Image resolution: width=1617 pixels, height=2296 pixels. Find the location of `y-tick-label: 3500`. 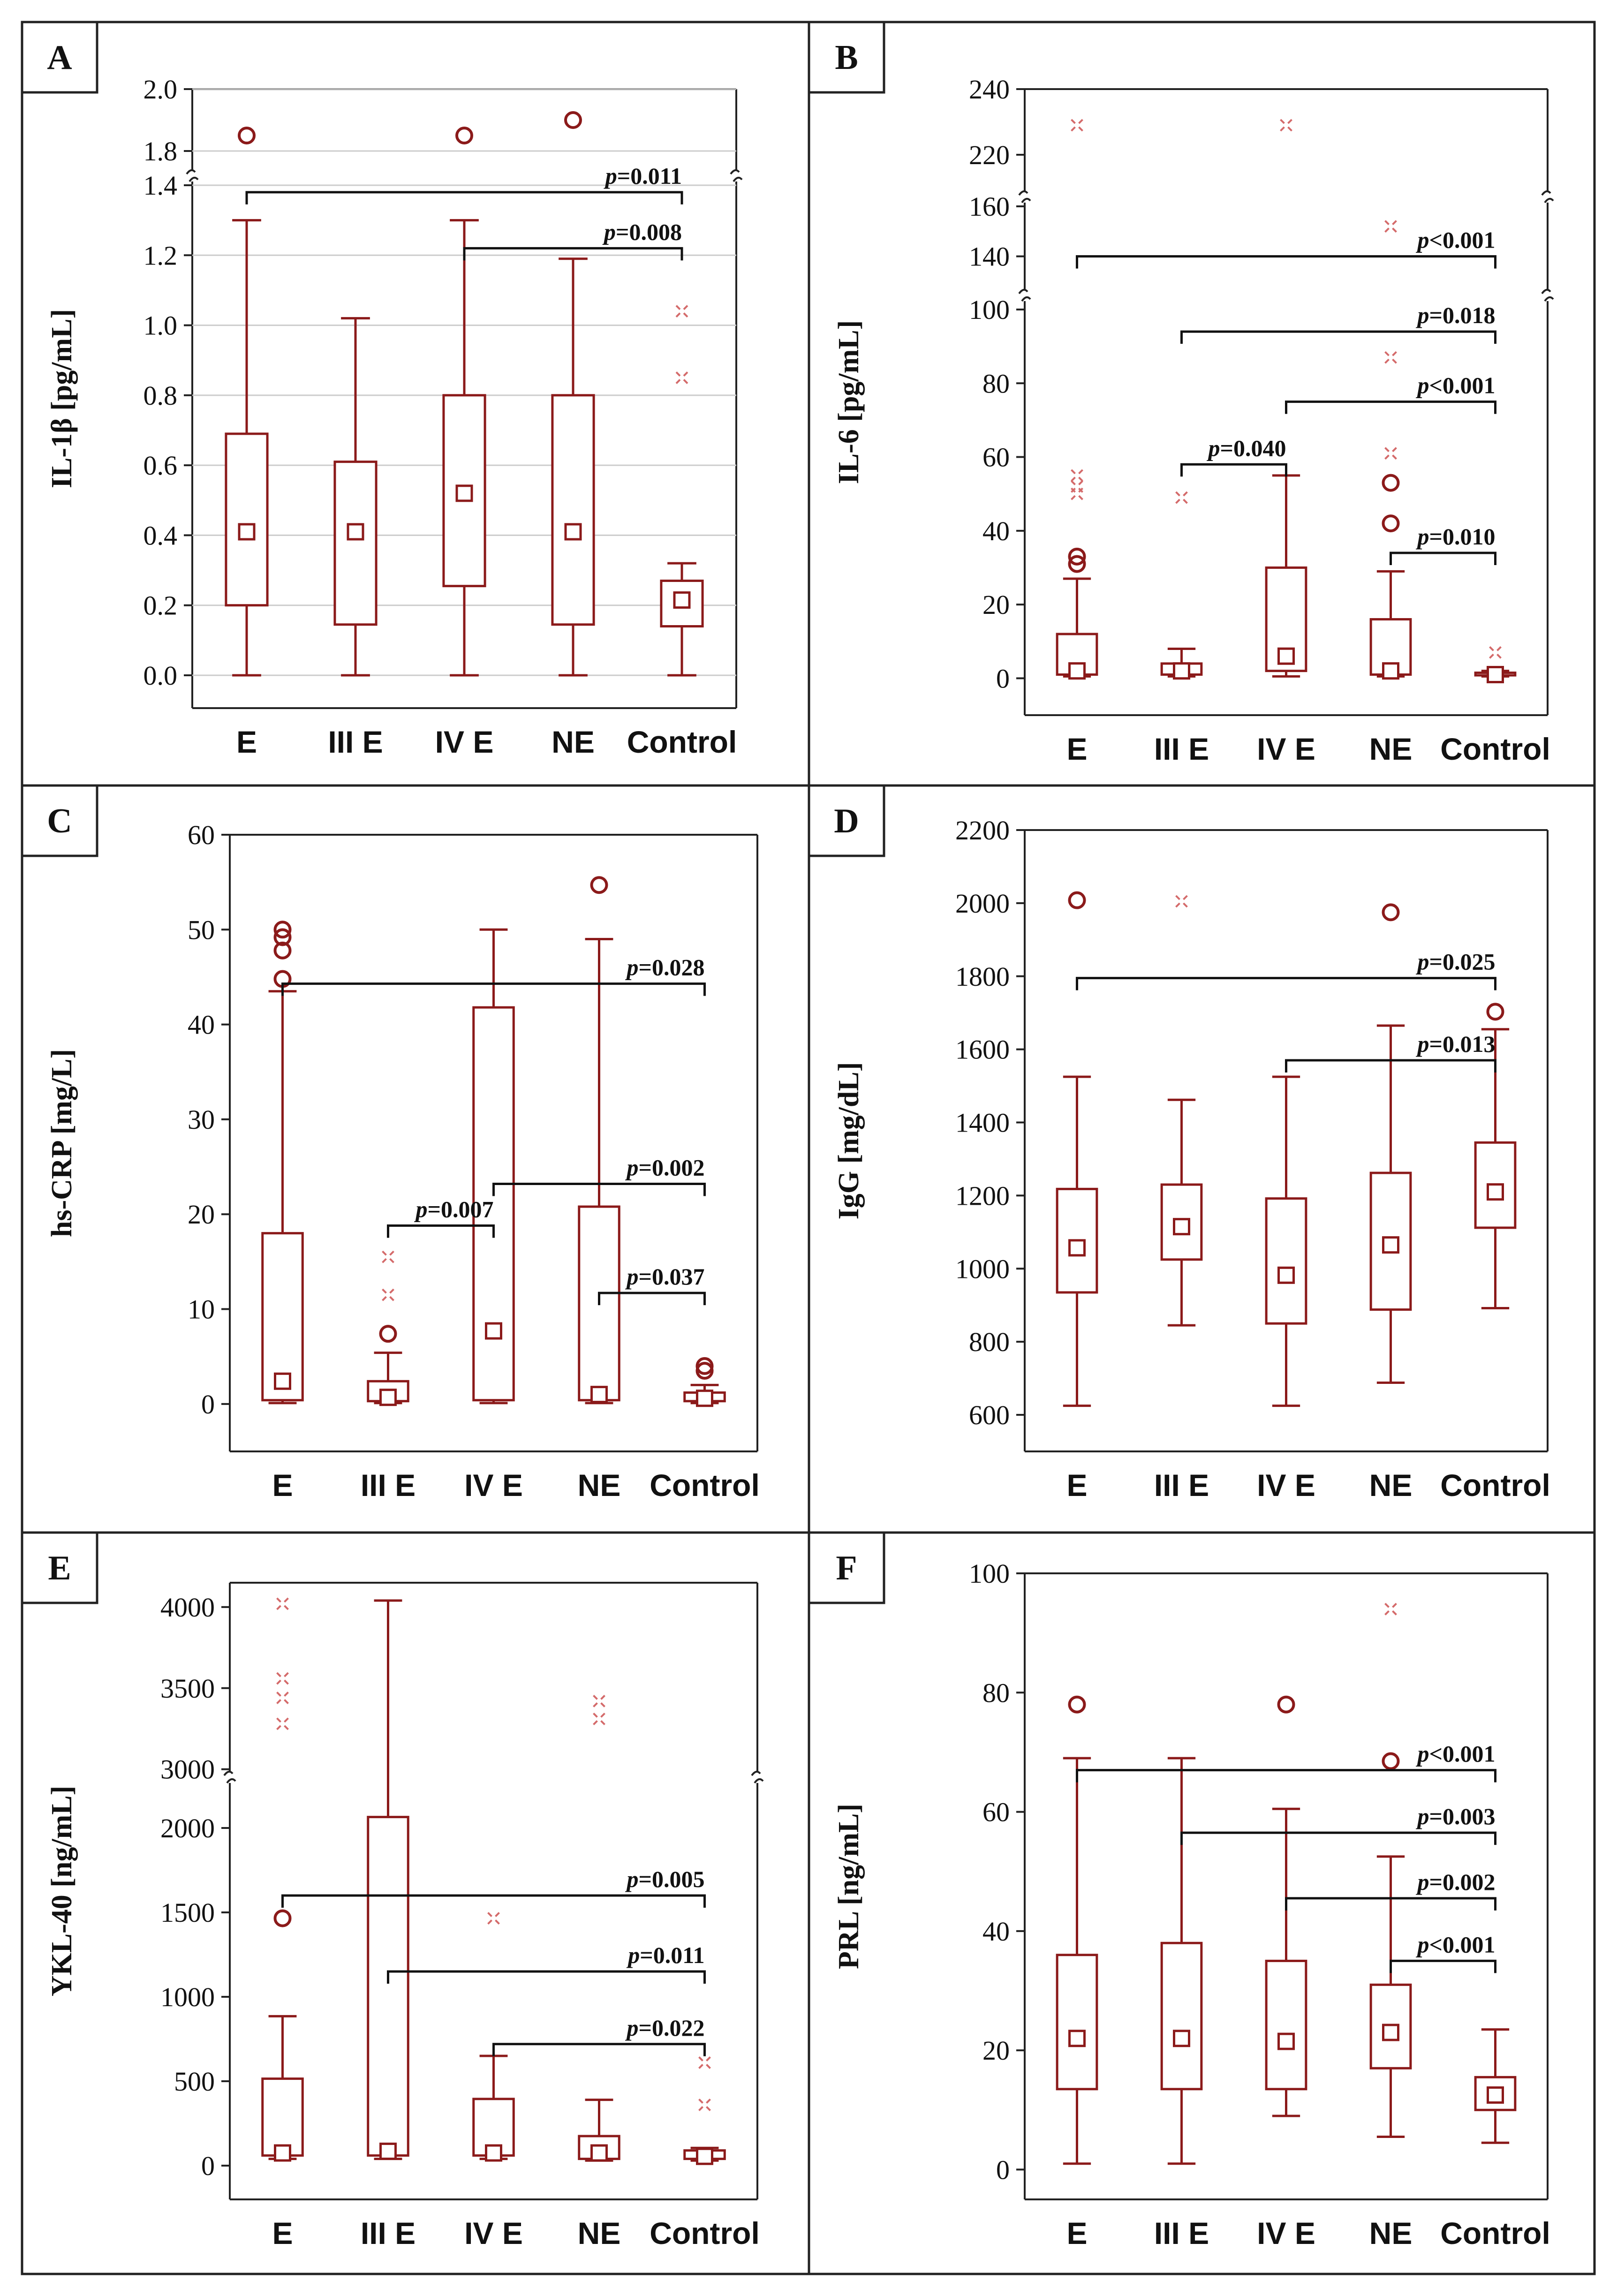

y-tick-label: 3500 is located at coordinates (187, 1688).